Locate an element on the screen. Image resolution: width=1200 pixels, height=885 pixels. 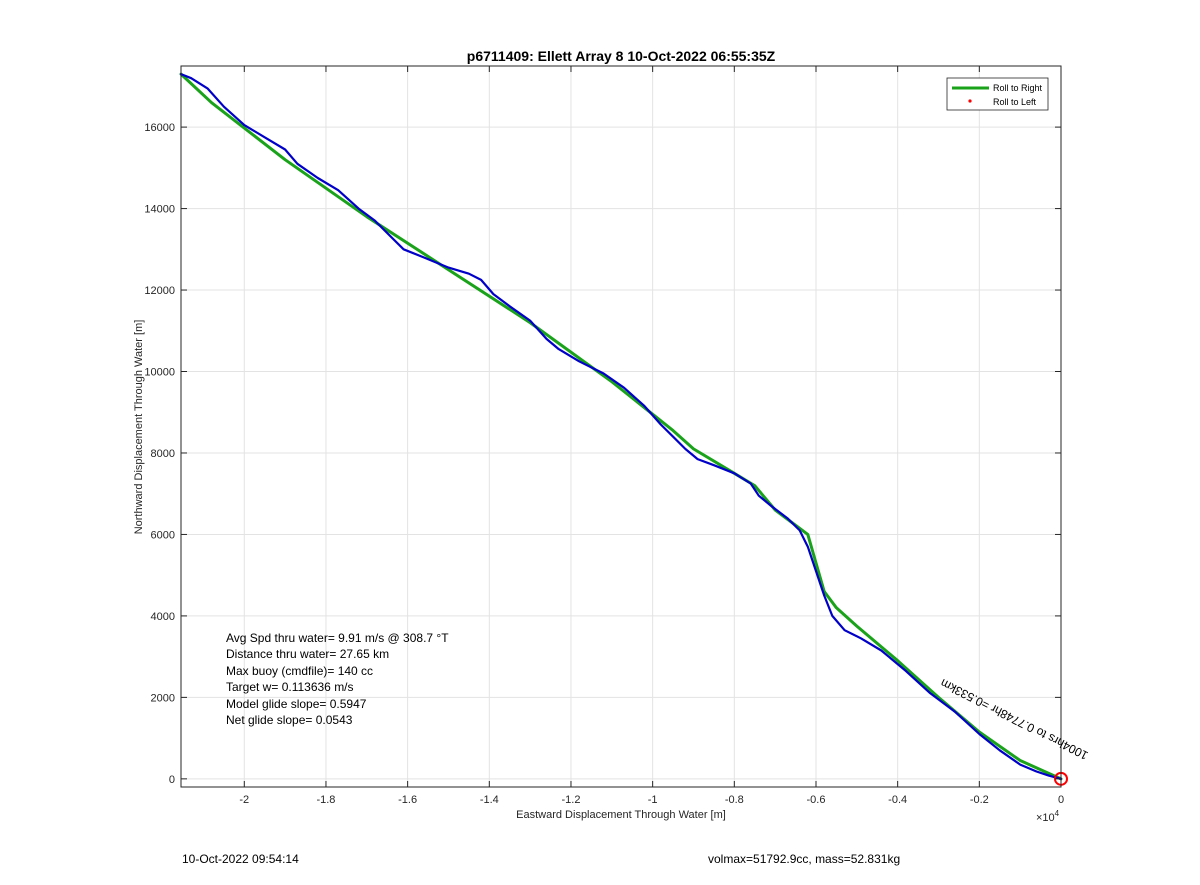
legend-box is located at coordinates (997, 94).